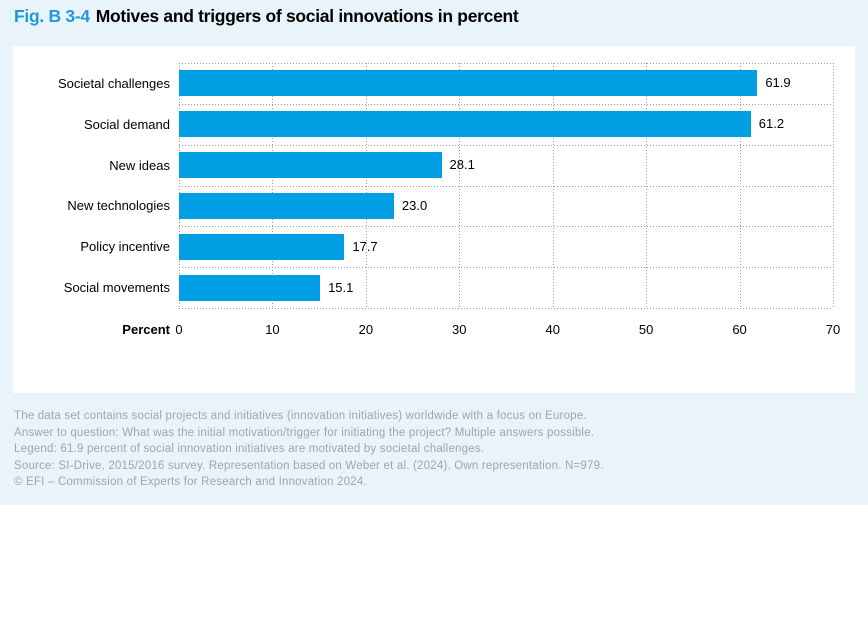 This screenshot has width=868, height=618. Describe the element at coordinates (139, 165) in the screenshot. I see `category-label: New ideas` at that location.